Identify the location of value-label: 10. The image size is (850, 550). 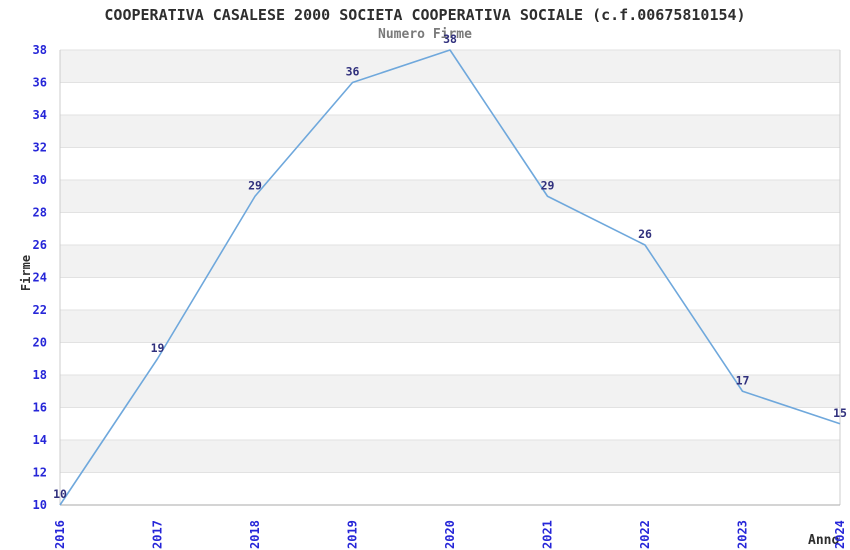
(60, 494).